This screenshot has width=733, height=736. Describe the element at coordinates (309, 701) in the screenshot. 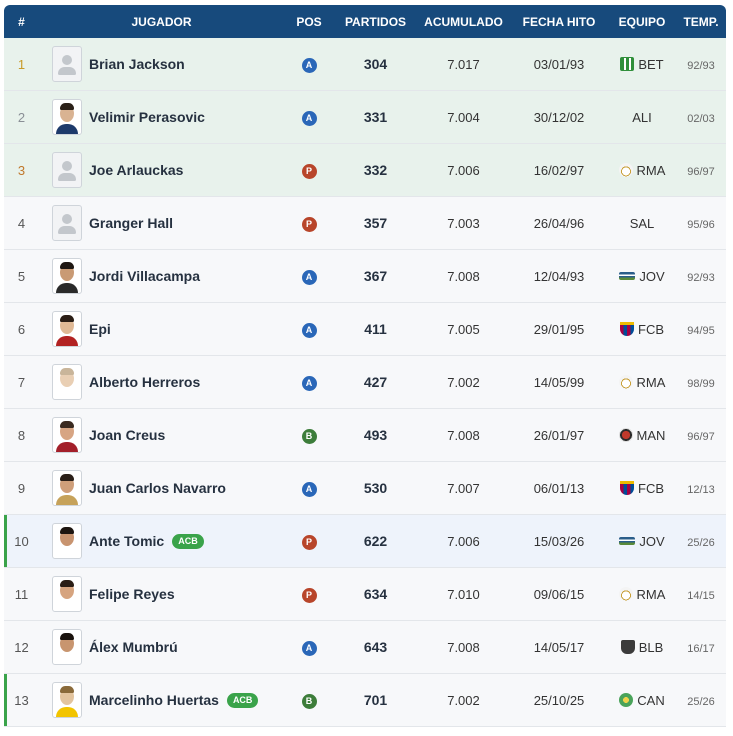

I see `position-badge: B` at that location.